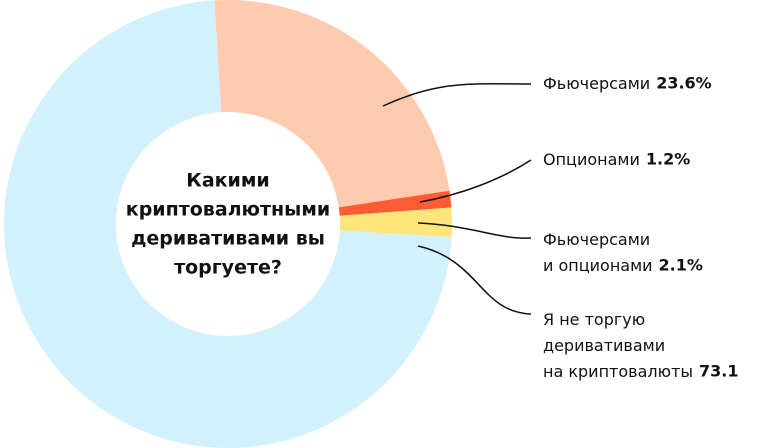 This screenshot has height=448, width=760. I want to click on legend-label: Я не торгую деривативами на криптовалюты, so click(618, 345).